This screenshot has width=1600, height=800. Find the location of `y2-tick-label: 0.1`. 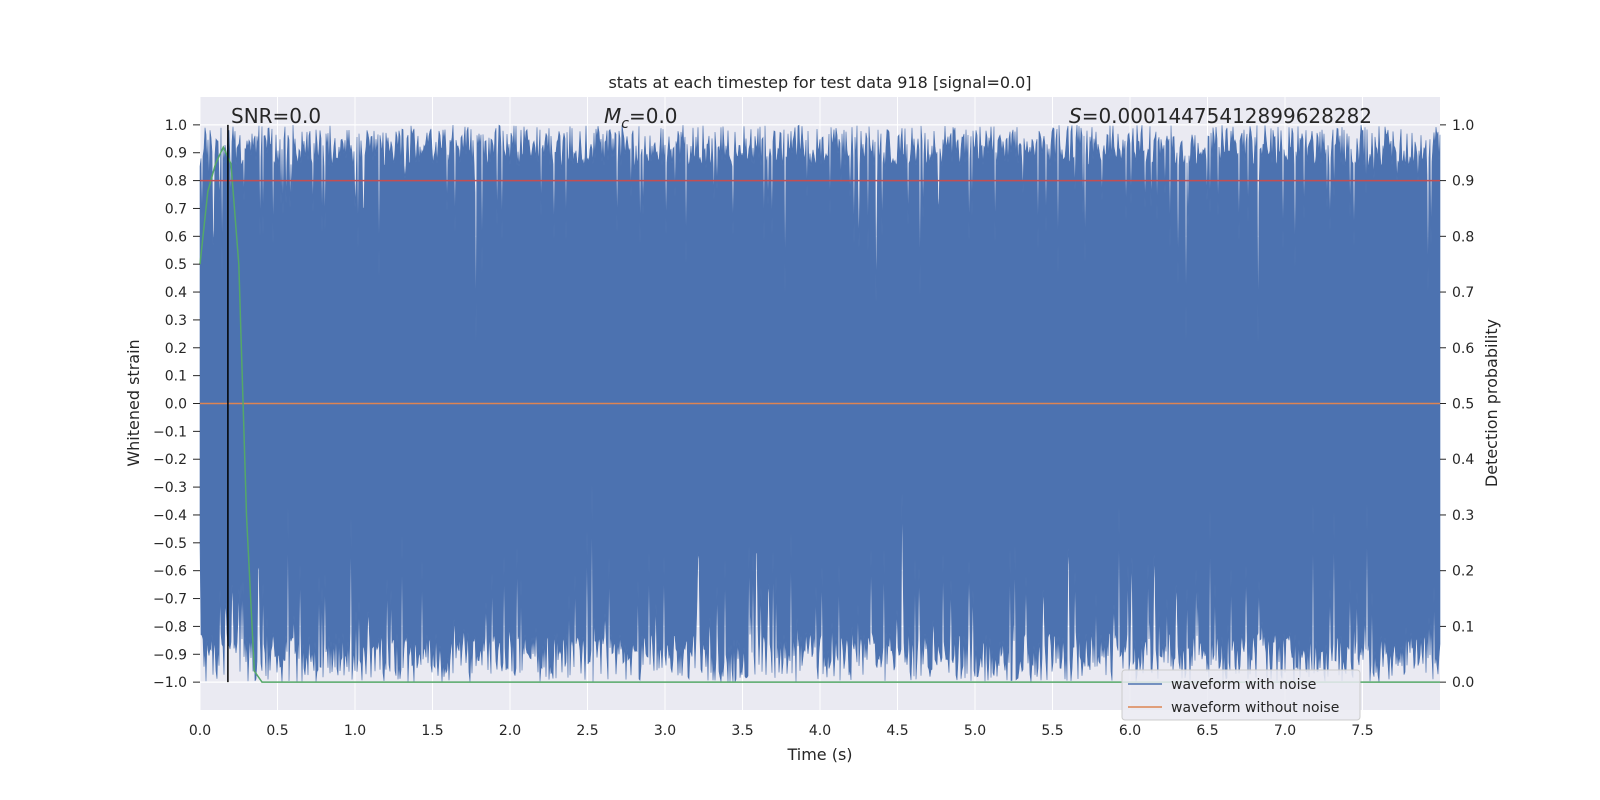

y2-tick-label: 0.1 is located at coordinates (1463, 627).